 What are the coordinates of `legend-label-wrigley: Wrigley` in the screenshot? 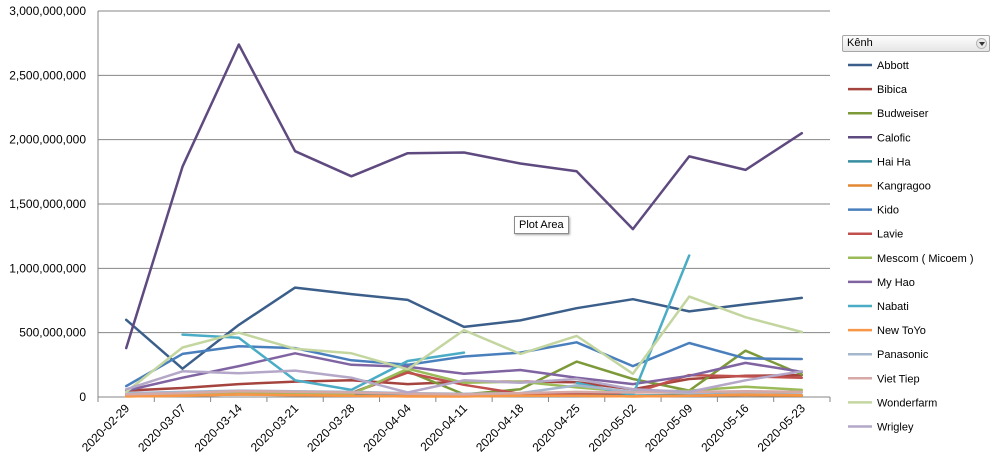 It's located at (895, 428).